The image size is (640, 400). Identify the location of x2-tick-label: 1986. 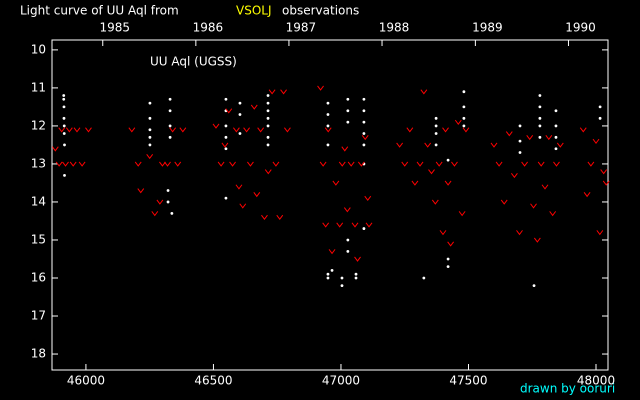
(208, 28).